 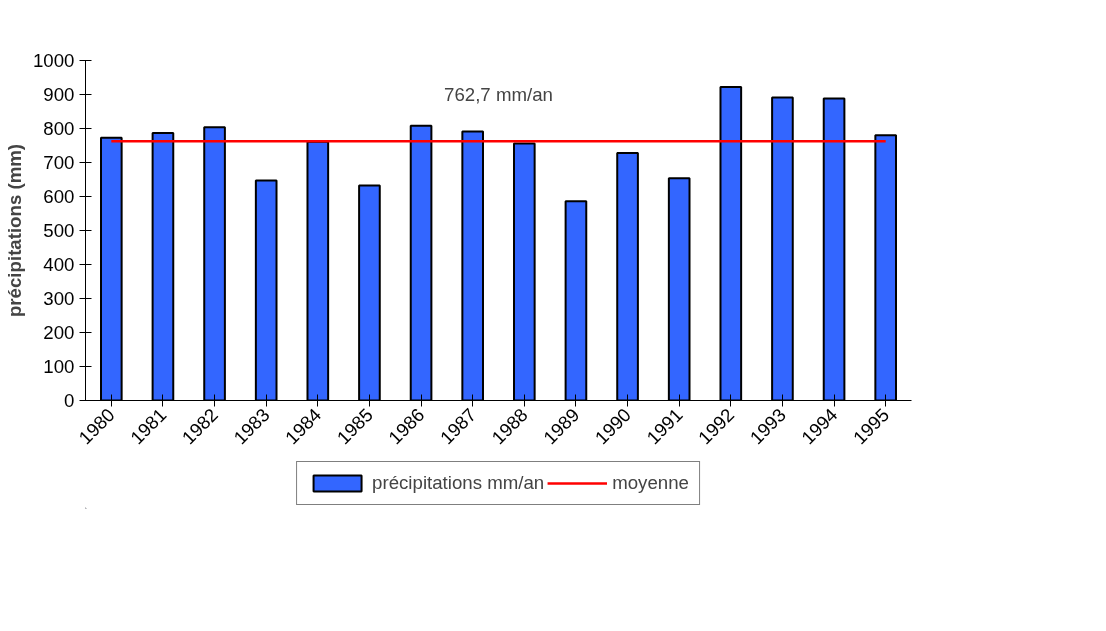 What do you see at coordinates (59, 196) in the screenshot?
I see `y-tick-label: 600` at bounding box center [59, 196].